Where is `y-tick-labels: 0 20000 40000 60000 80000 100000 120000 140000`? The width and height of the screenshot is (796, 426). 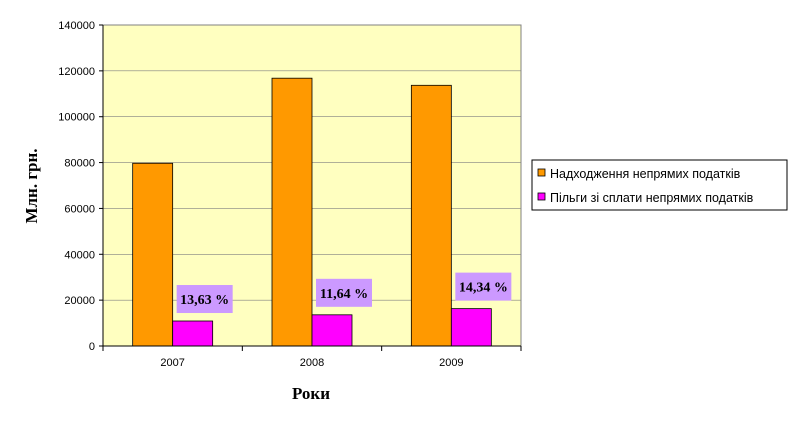 y-tick-labels: 0 20000 40000 60000 80000 100000 120000 140000 is located at coordinates (76, 186).